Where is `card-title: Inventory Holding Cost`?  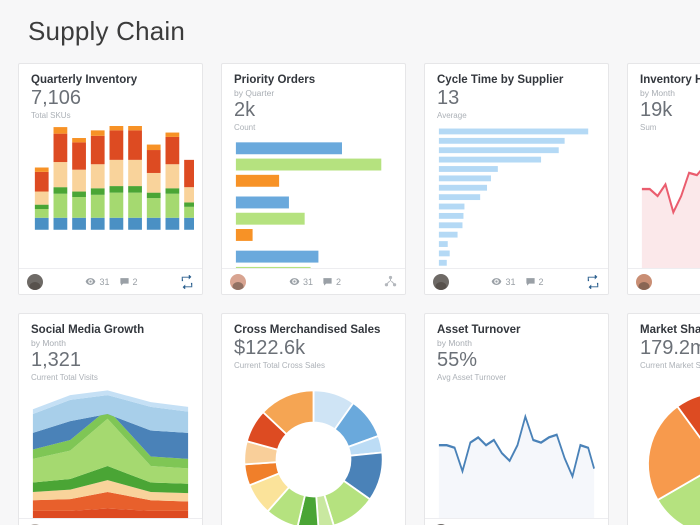
card-title: Inventory Holding Cost is located at coordinates (670, 80).